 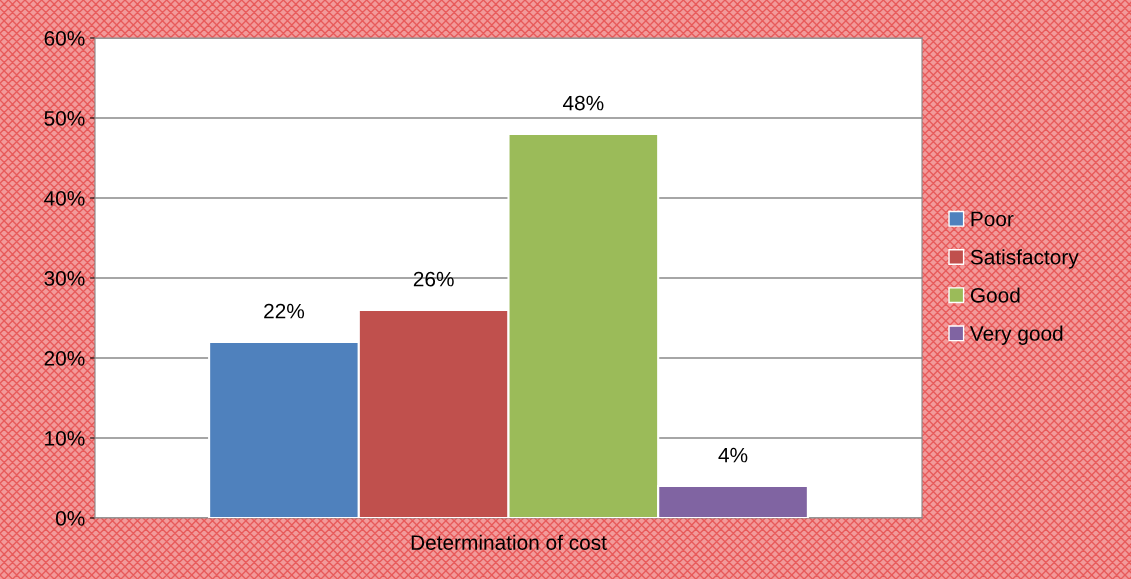 What do you see at coordinates (433, 279) in the screenshot?
I see `data-label: 26%` at bounding box center [433, 279].